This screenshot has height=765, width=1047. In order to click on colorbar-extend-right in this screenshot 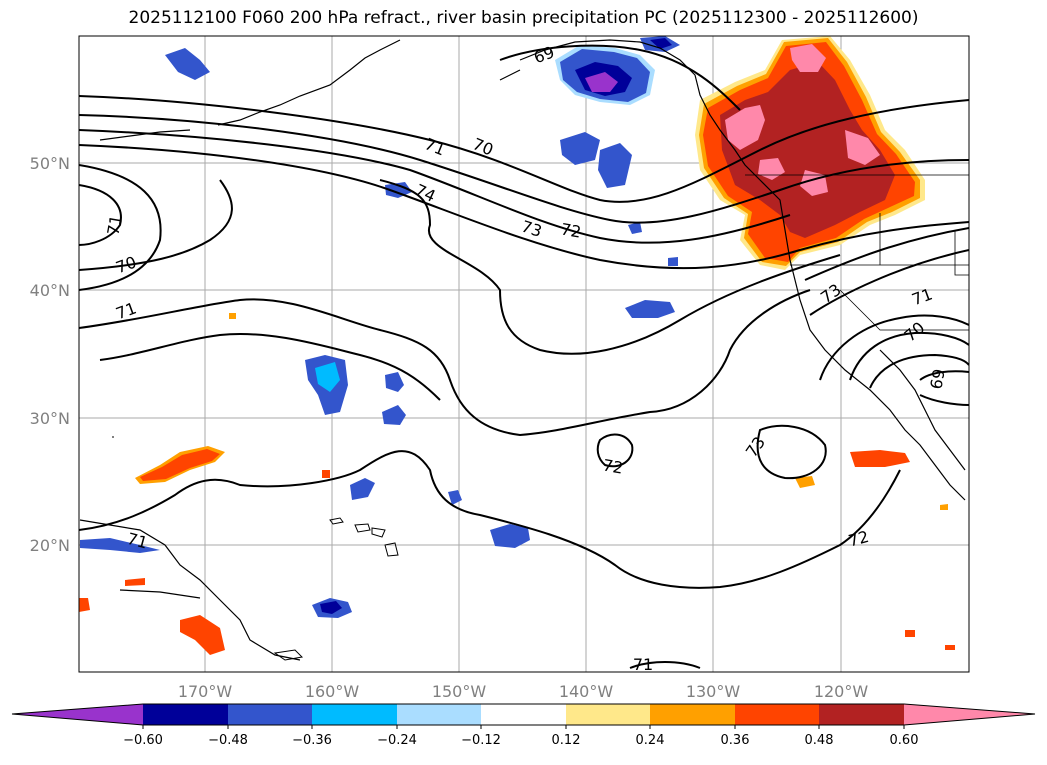, I will do `click(969, 714)`.